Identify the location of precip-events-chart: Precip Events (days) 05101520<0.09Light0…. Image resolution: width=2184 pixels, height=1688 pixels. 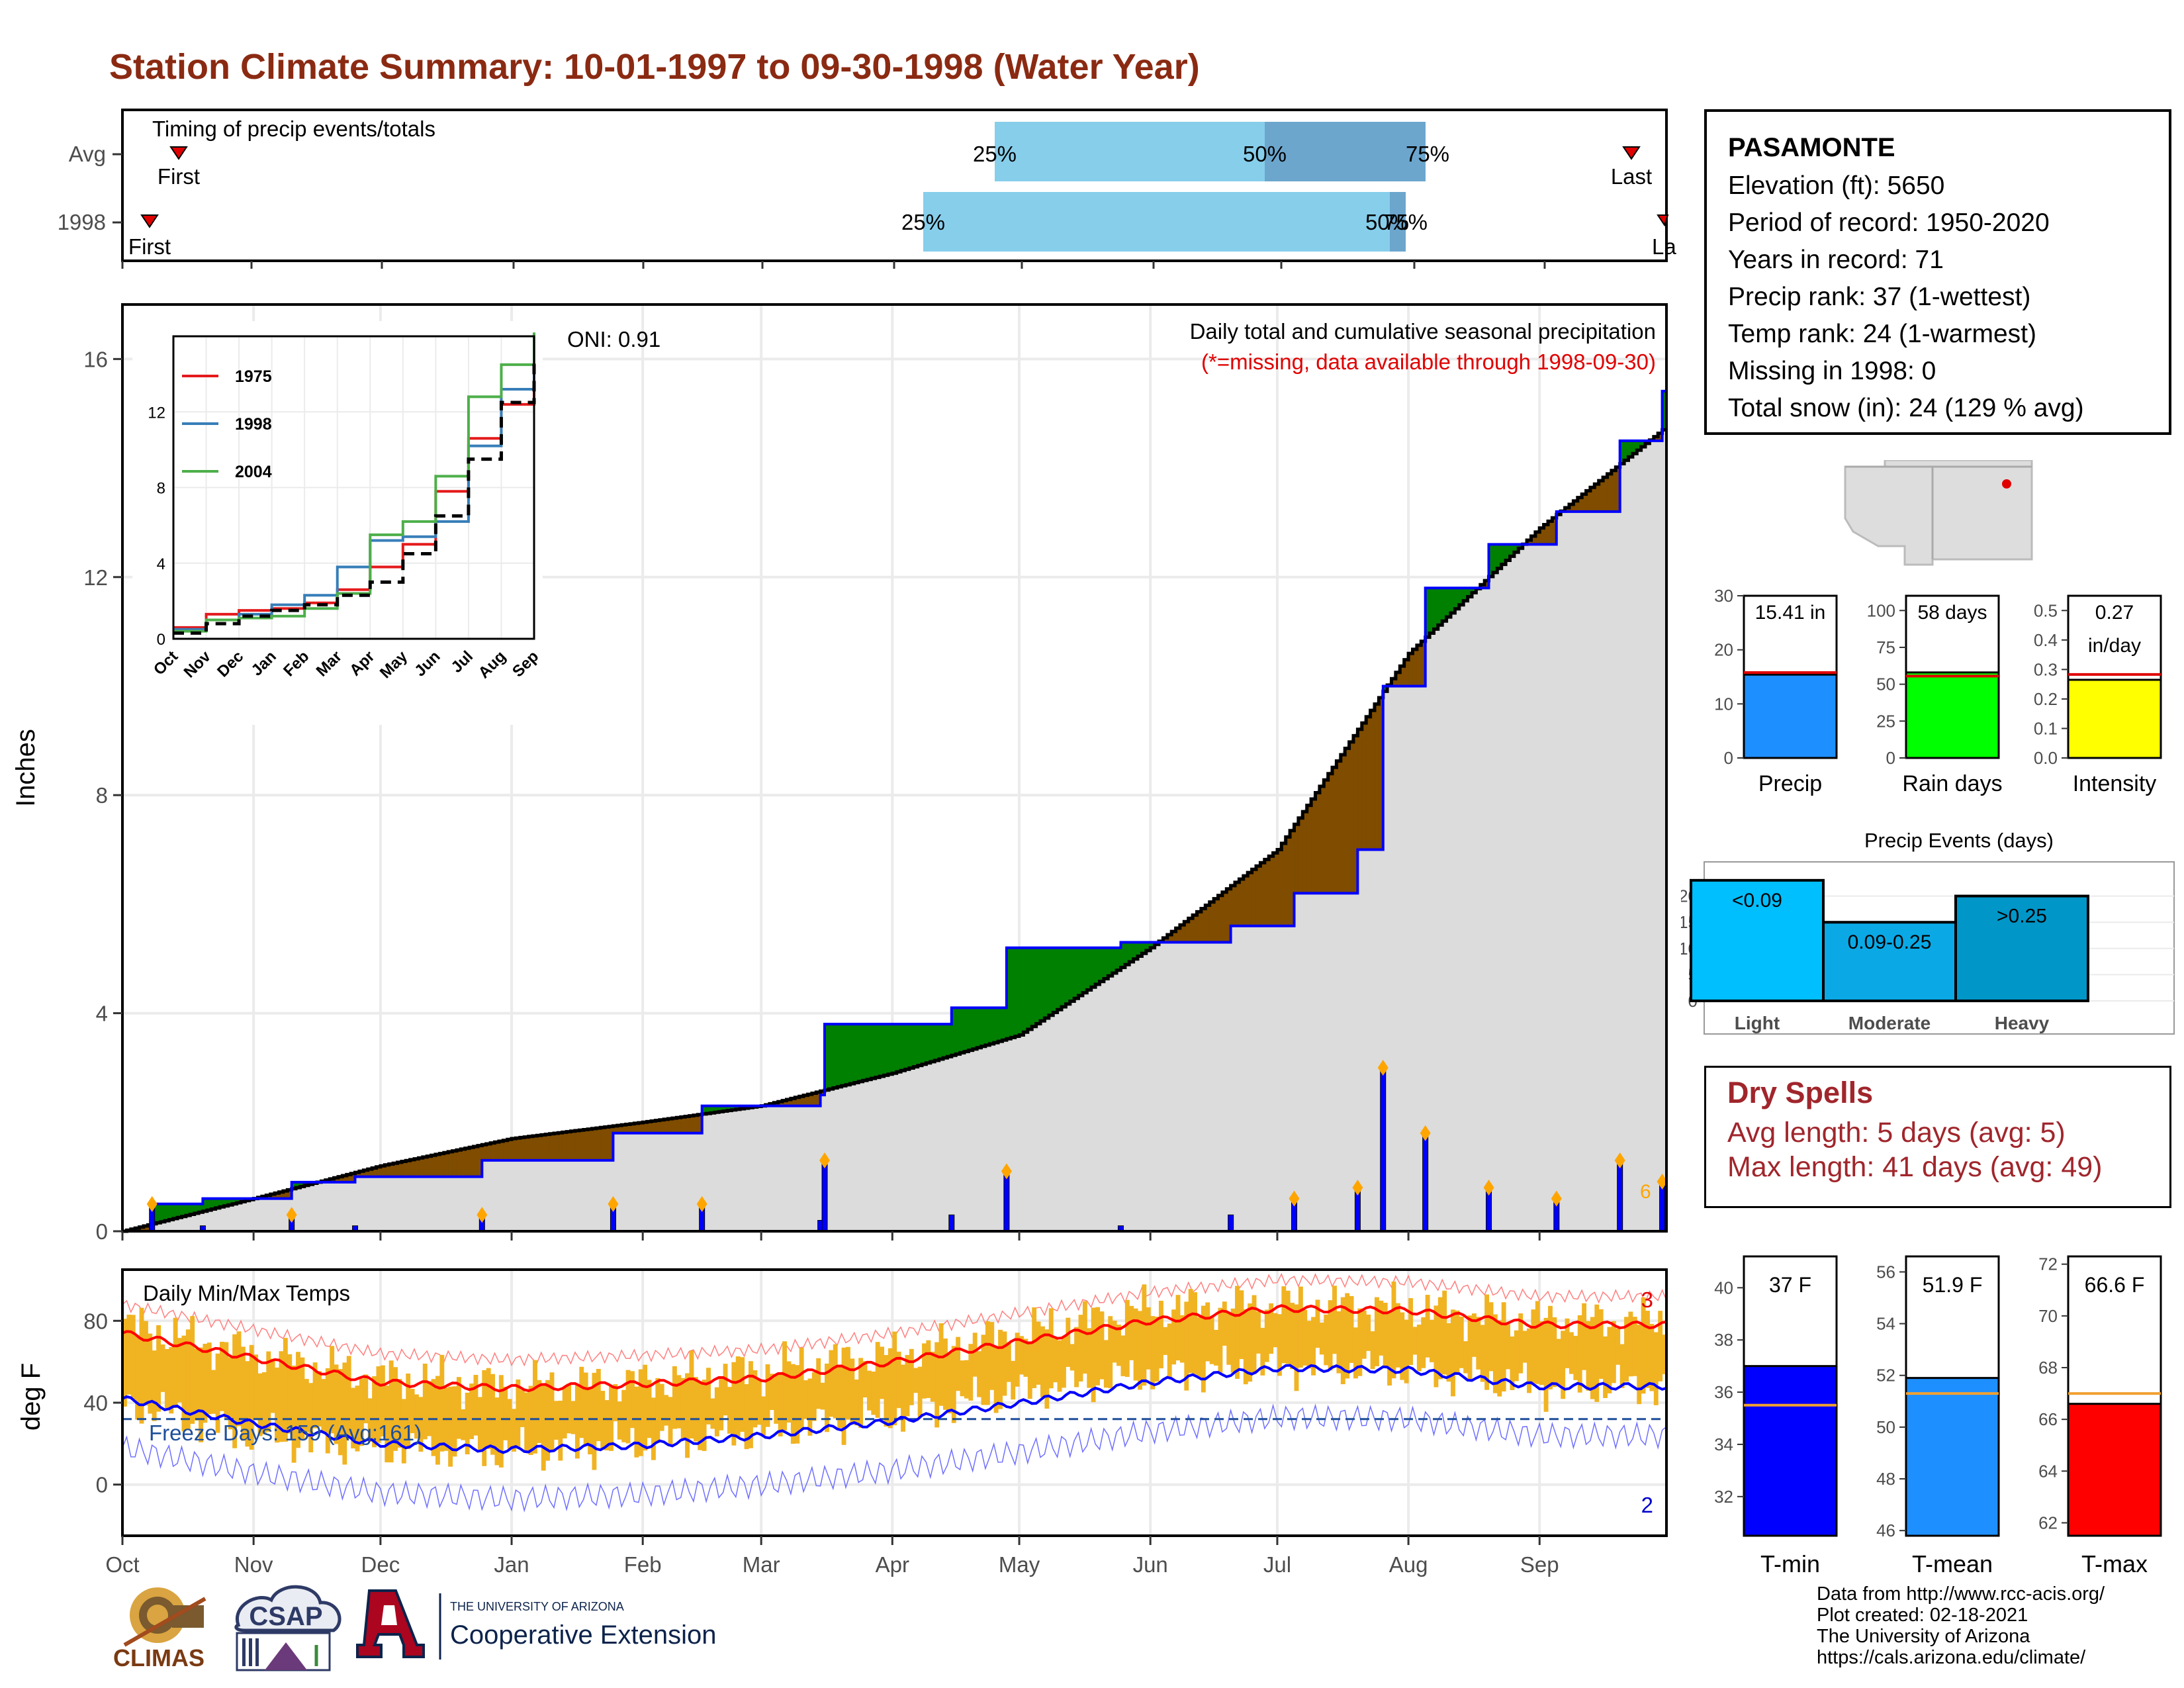
(1928, 932).